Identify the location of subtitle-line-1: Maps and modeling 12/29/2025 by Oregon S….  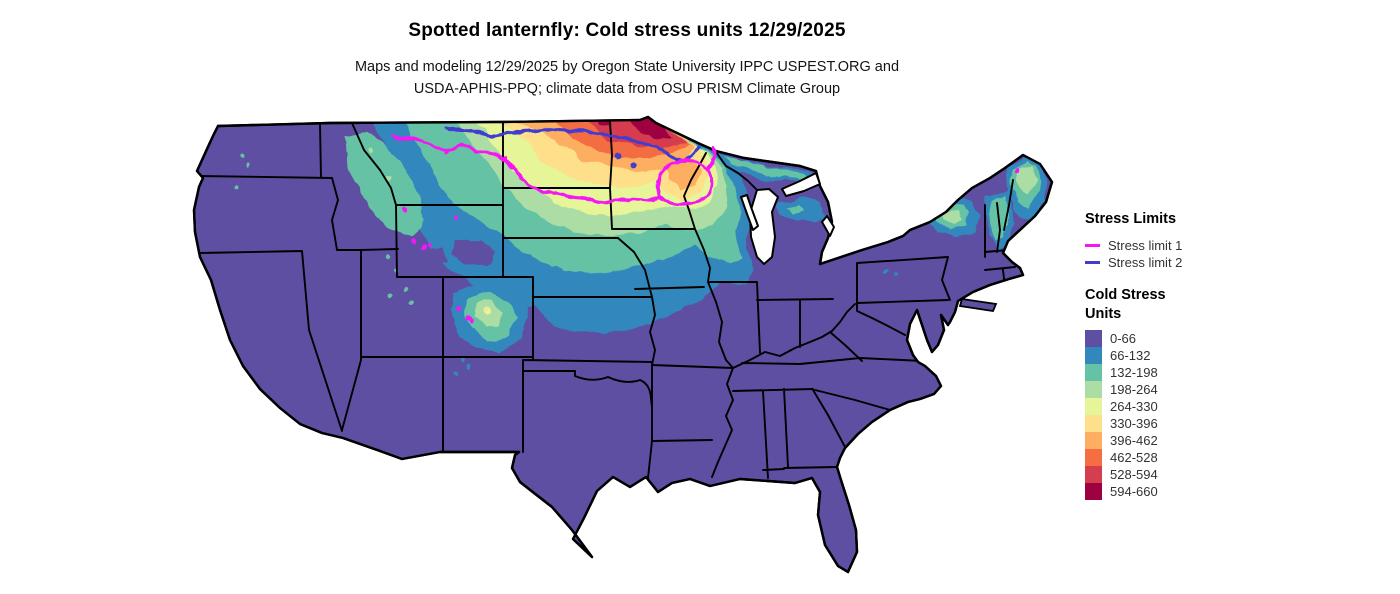
(627, 67).